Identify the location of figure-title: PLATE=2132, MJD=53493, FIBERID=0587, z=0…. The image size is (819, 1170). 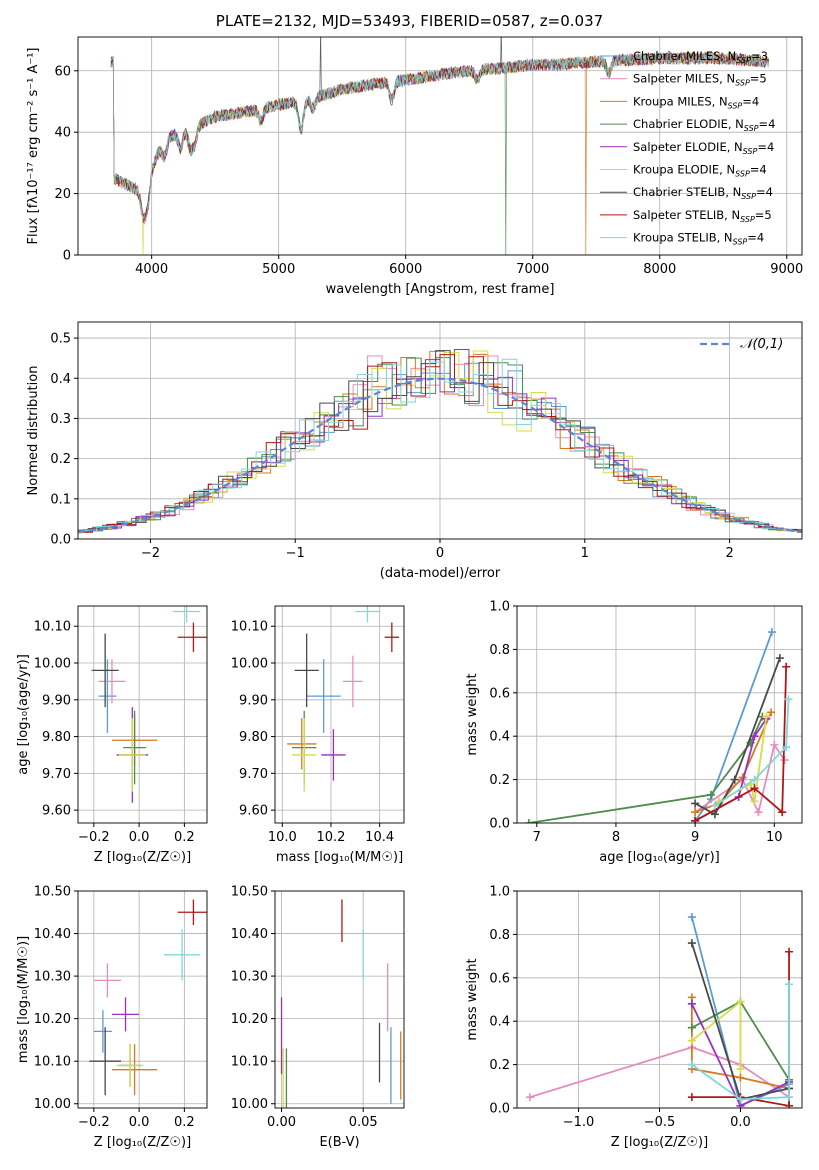
(409, 21).